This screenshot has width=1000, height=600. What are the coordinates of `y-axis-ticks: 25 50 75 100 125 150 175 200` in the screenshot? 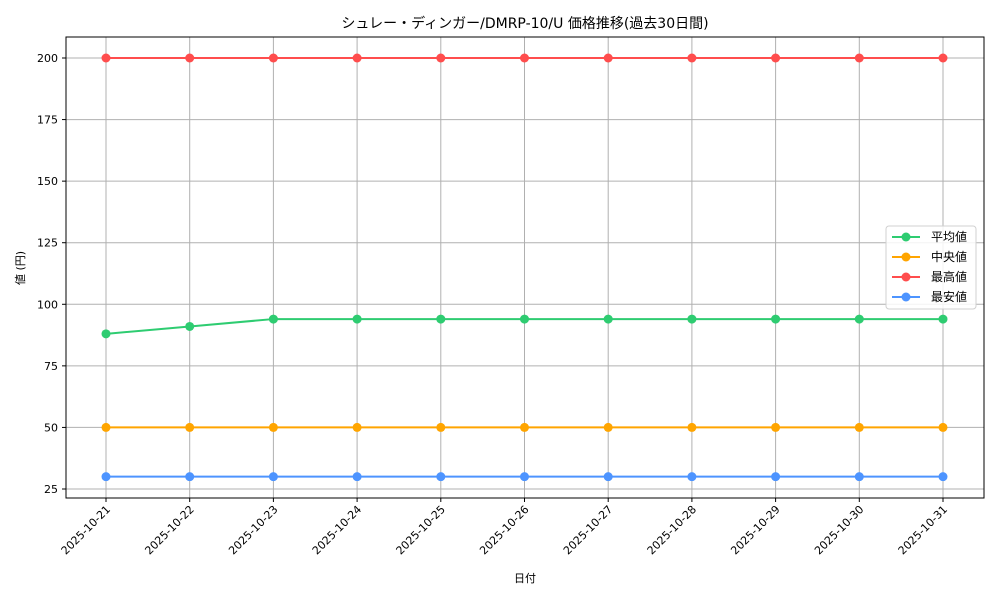 It's located at (51, 274).